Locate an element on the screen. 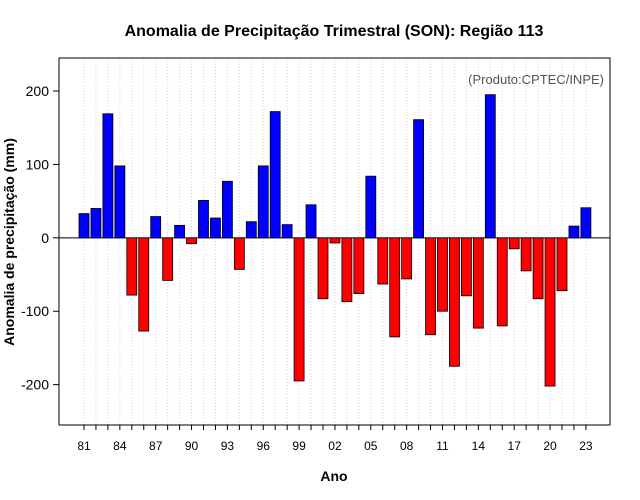  x-tick-label: 96 is located at coordinates (264, 446).